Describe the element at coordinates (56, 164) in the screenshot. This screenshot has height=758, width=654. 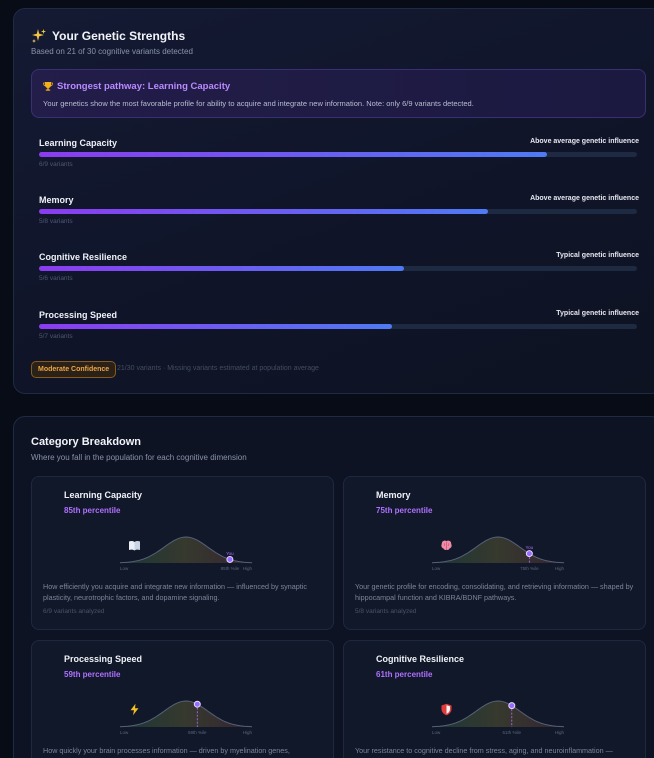
I see `trait-variant-count: 6/9 variants` at that location.